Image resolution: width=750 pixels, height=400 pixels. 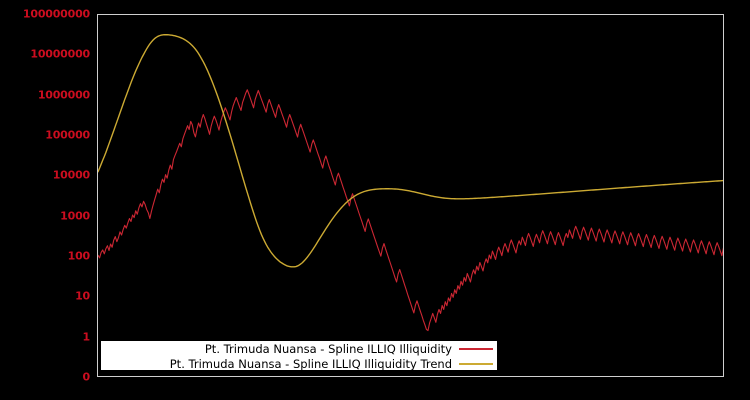 I want to click on legend-line-sample-trend, so click(x=476, y=364).